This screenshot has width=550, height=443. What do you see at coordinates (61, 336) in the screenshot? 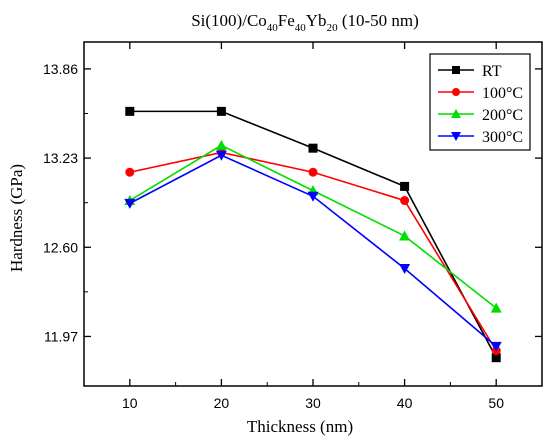
I see `y-tick-label: 11.97` at bounding box center [61, 336].